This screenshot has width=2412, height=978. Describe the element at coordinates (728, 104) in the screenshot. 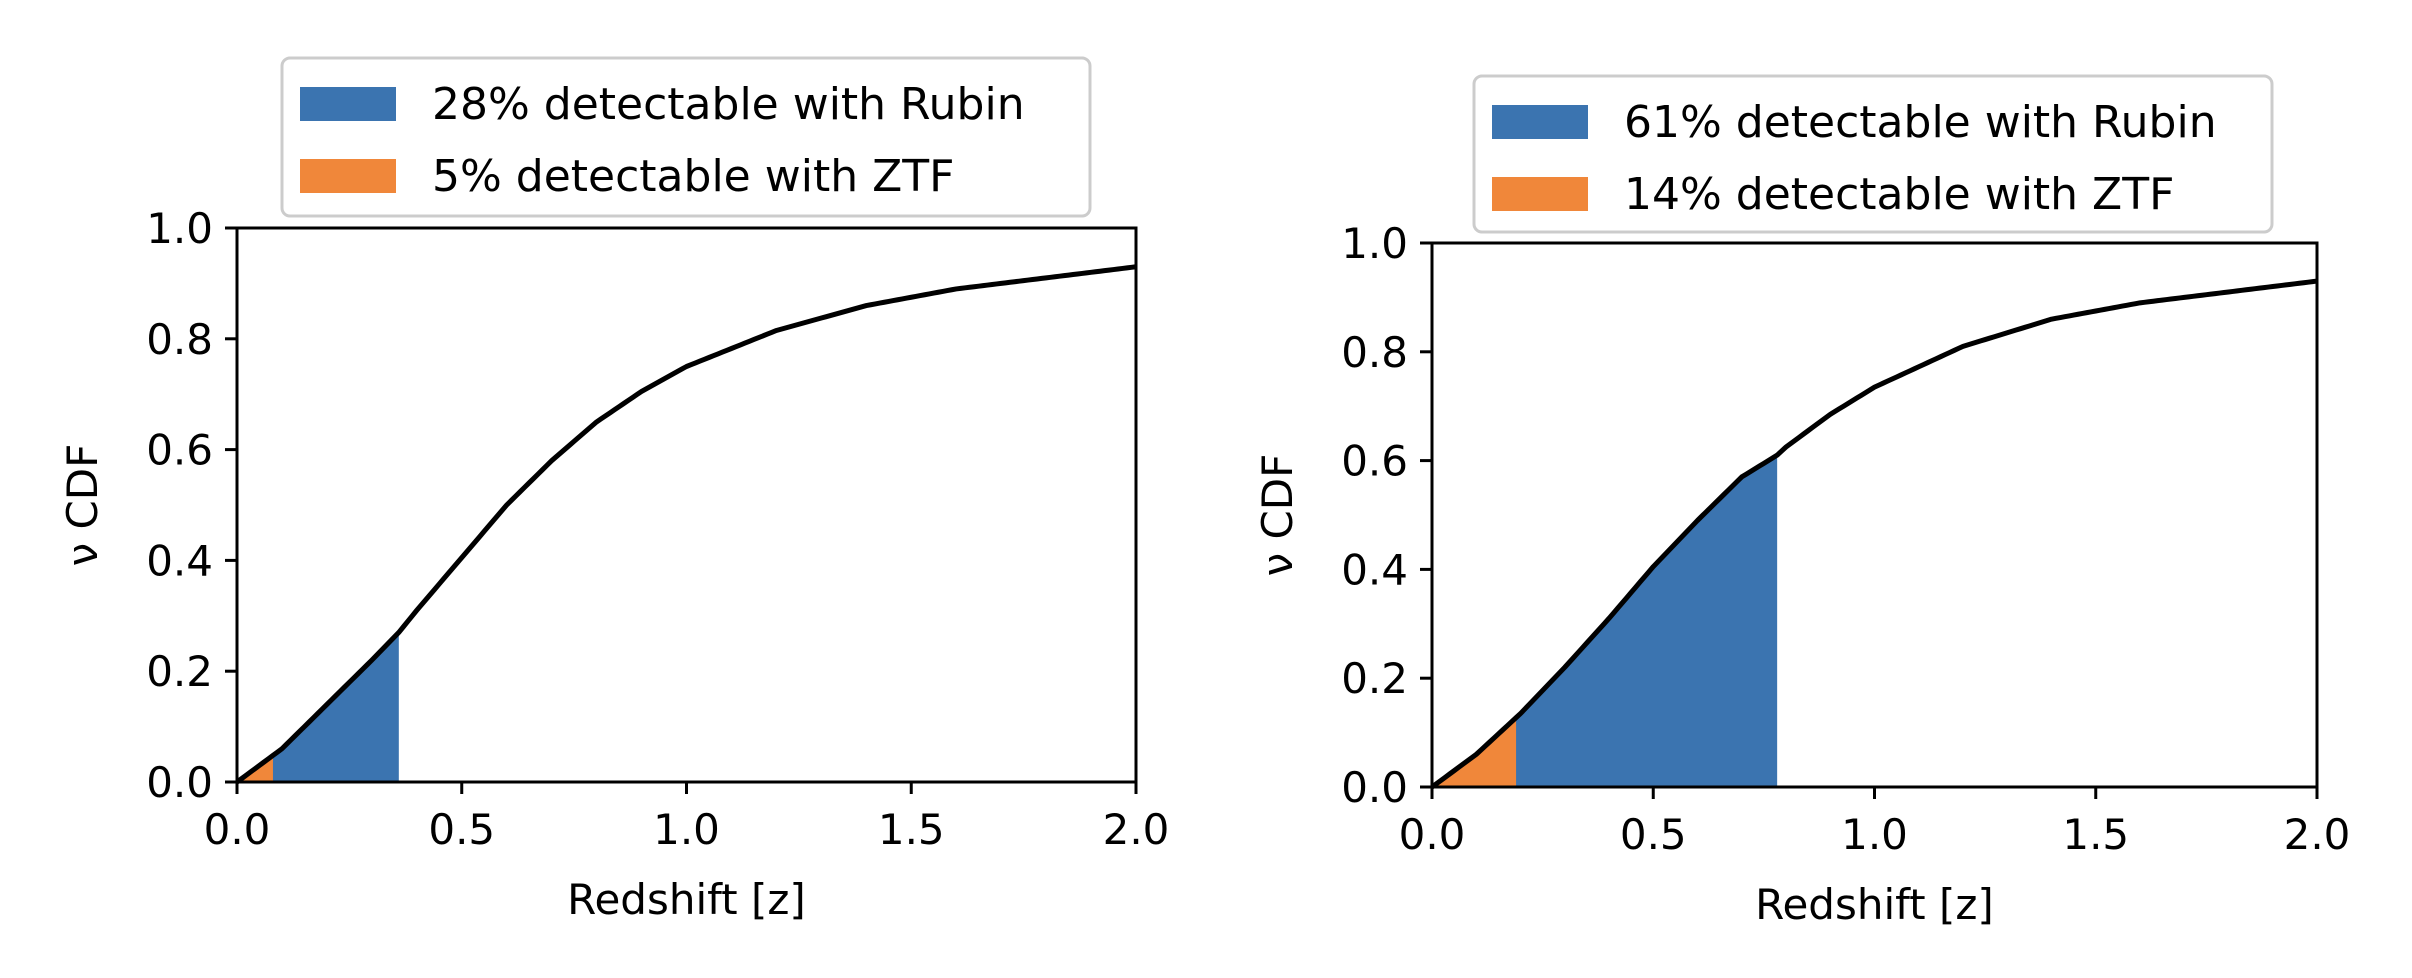

I see `legend-label-rubin: 28% detectable with Rubin` at that location.